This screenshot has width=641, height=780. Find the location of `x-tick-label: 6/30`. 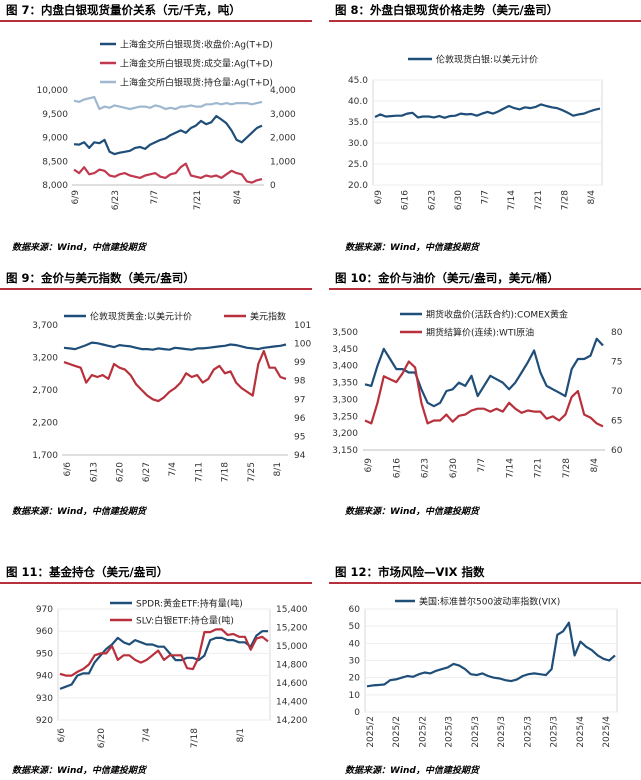

x-tick-label: 6/30 is located at coordinates (459, 200).